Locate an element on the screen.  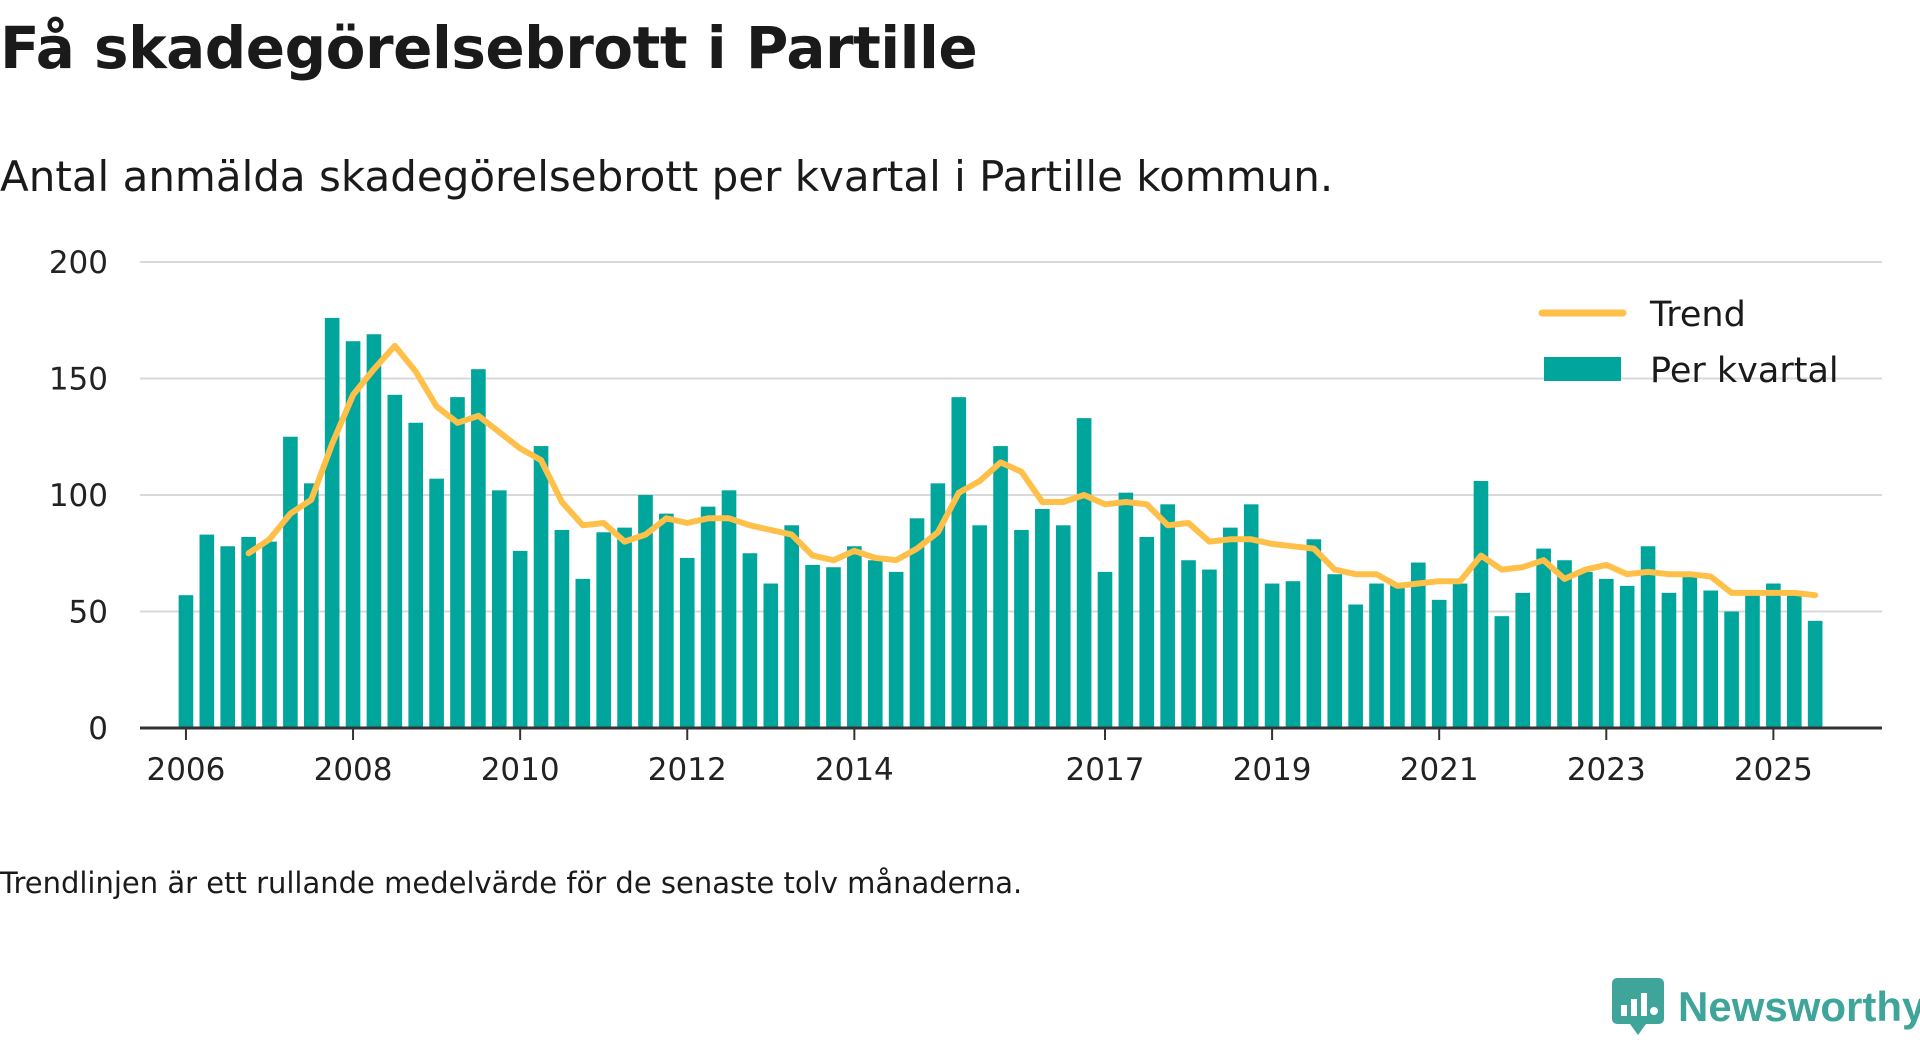
y-tick-label: 200 is located at coordinates (78, 263).